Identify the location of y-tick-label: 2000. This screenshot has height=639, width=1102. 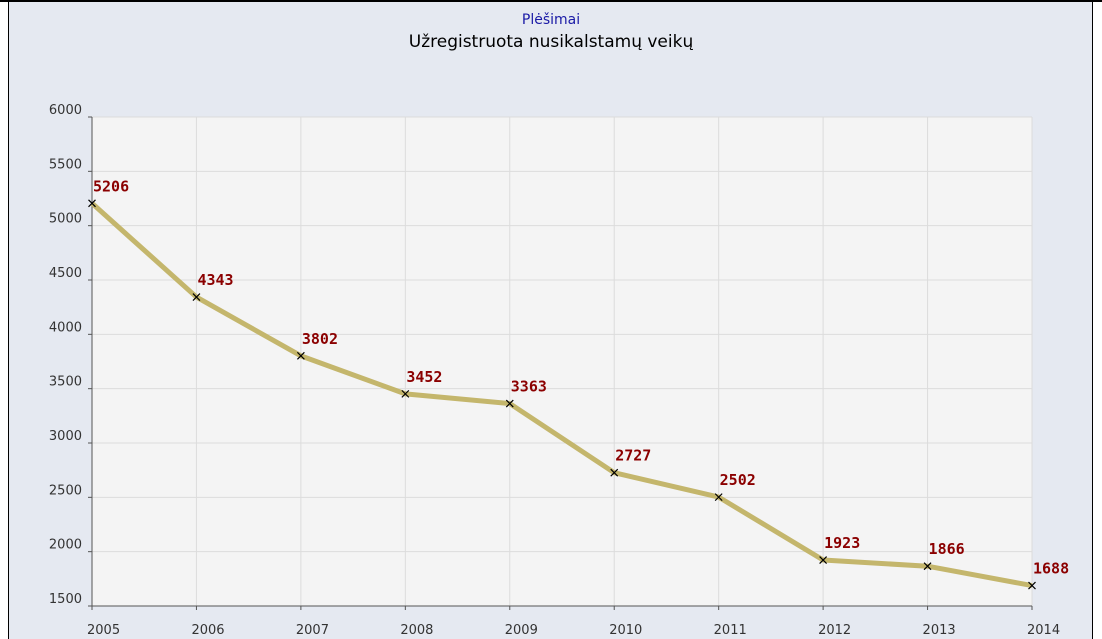
(65, 545).